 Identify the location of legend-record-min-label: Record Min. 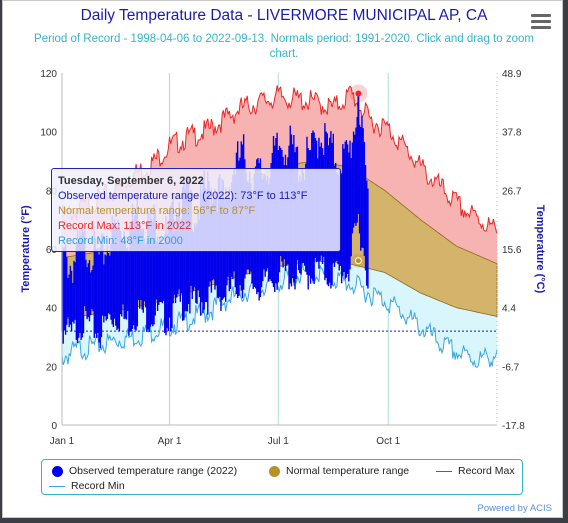
(98, 486).